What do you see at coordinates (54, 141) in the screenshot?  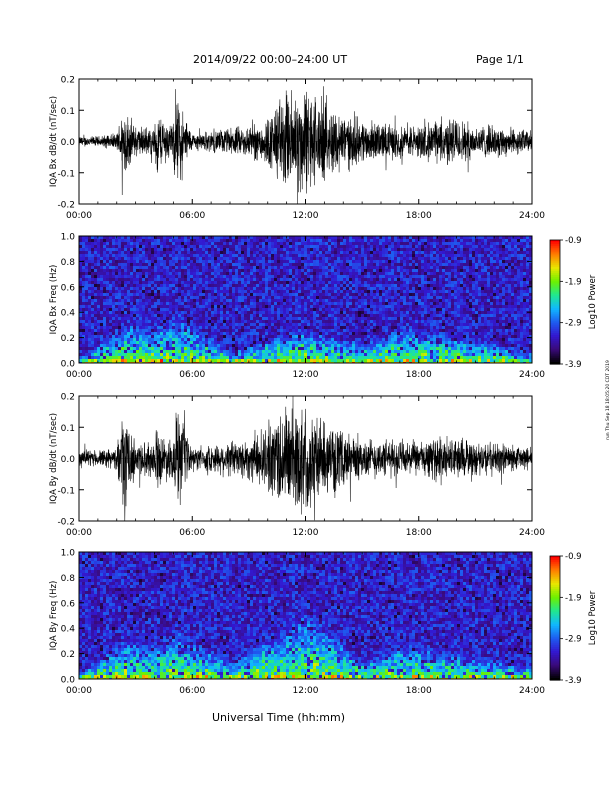 I see `y-axis-label: IQA Bx dB/dt (nT/sec)` at bounding box center [54, 141].